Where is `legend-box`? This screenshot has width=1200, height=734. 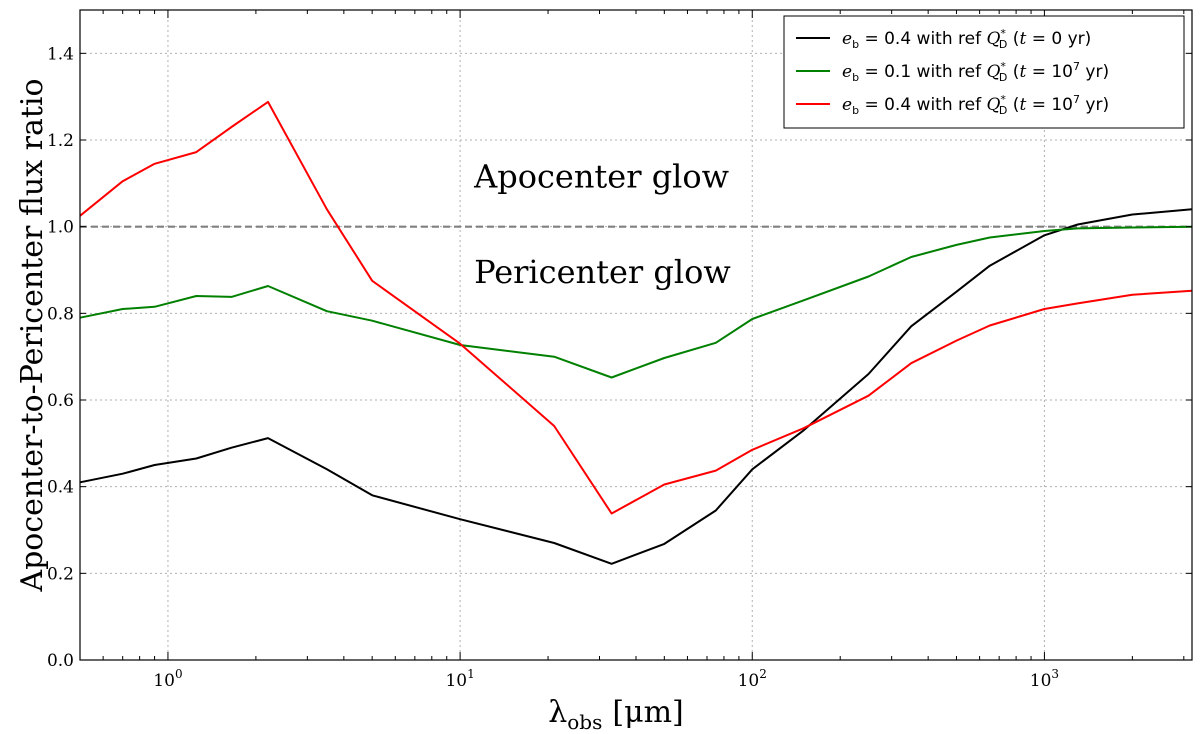
legend-box is located at coordinates (984, 72).